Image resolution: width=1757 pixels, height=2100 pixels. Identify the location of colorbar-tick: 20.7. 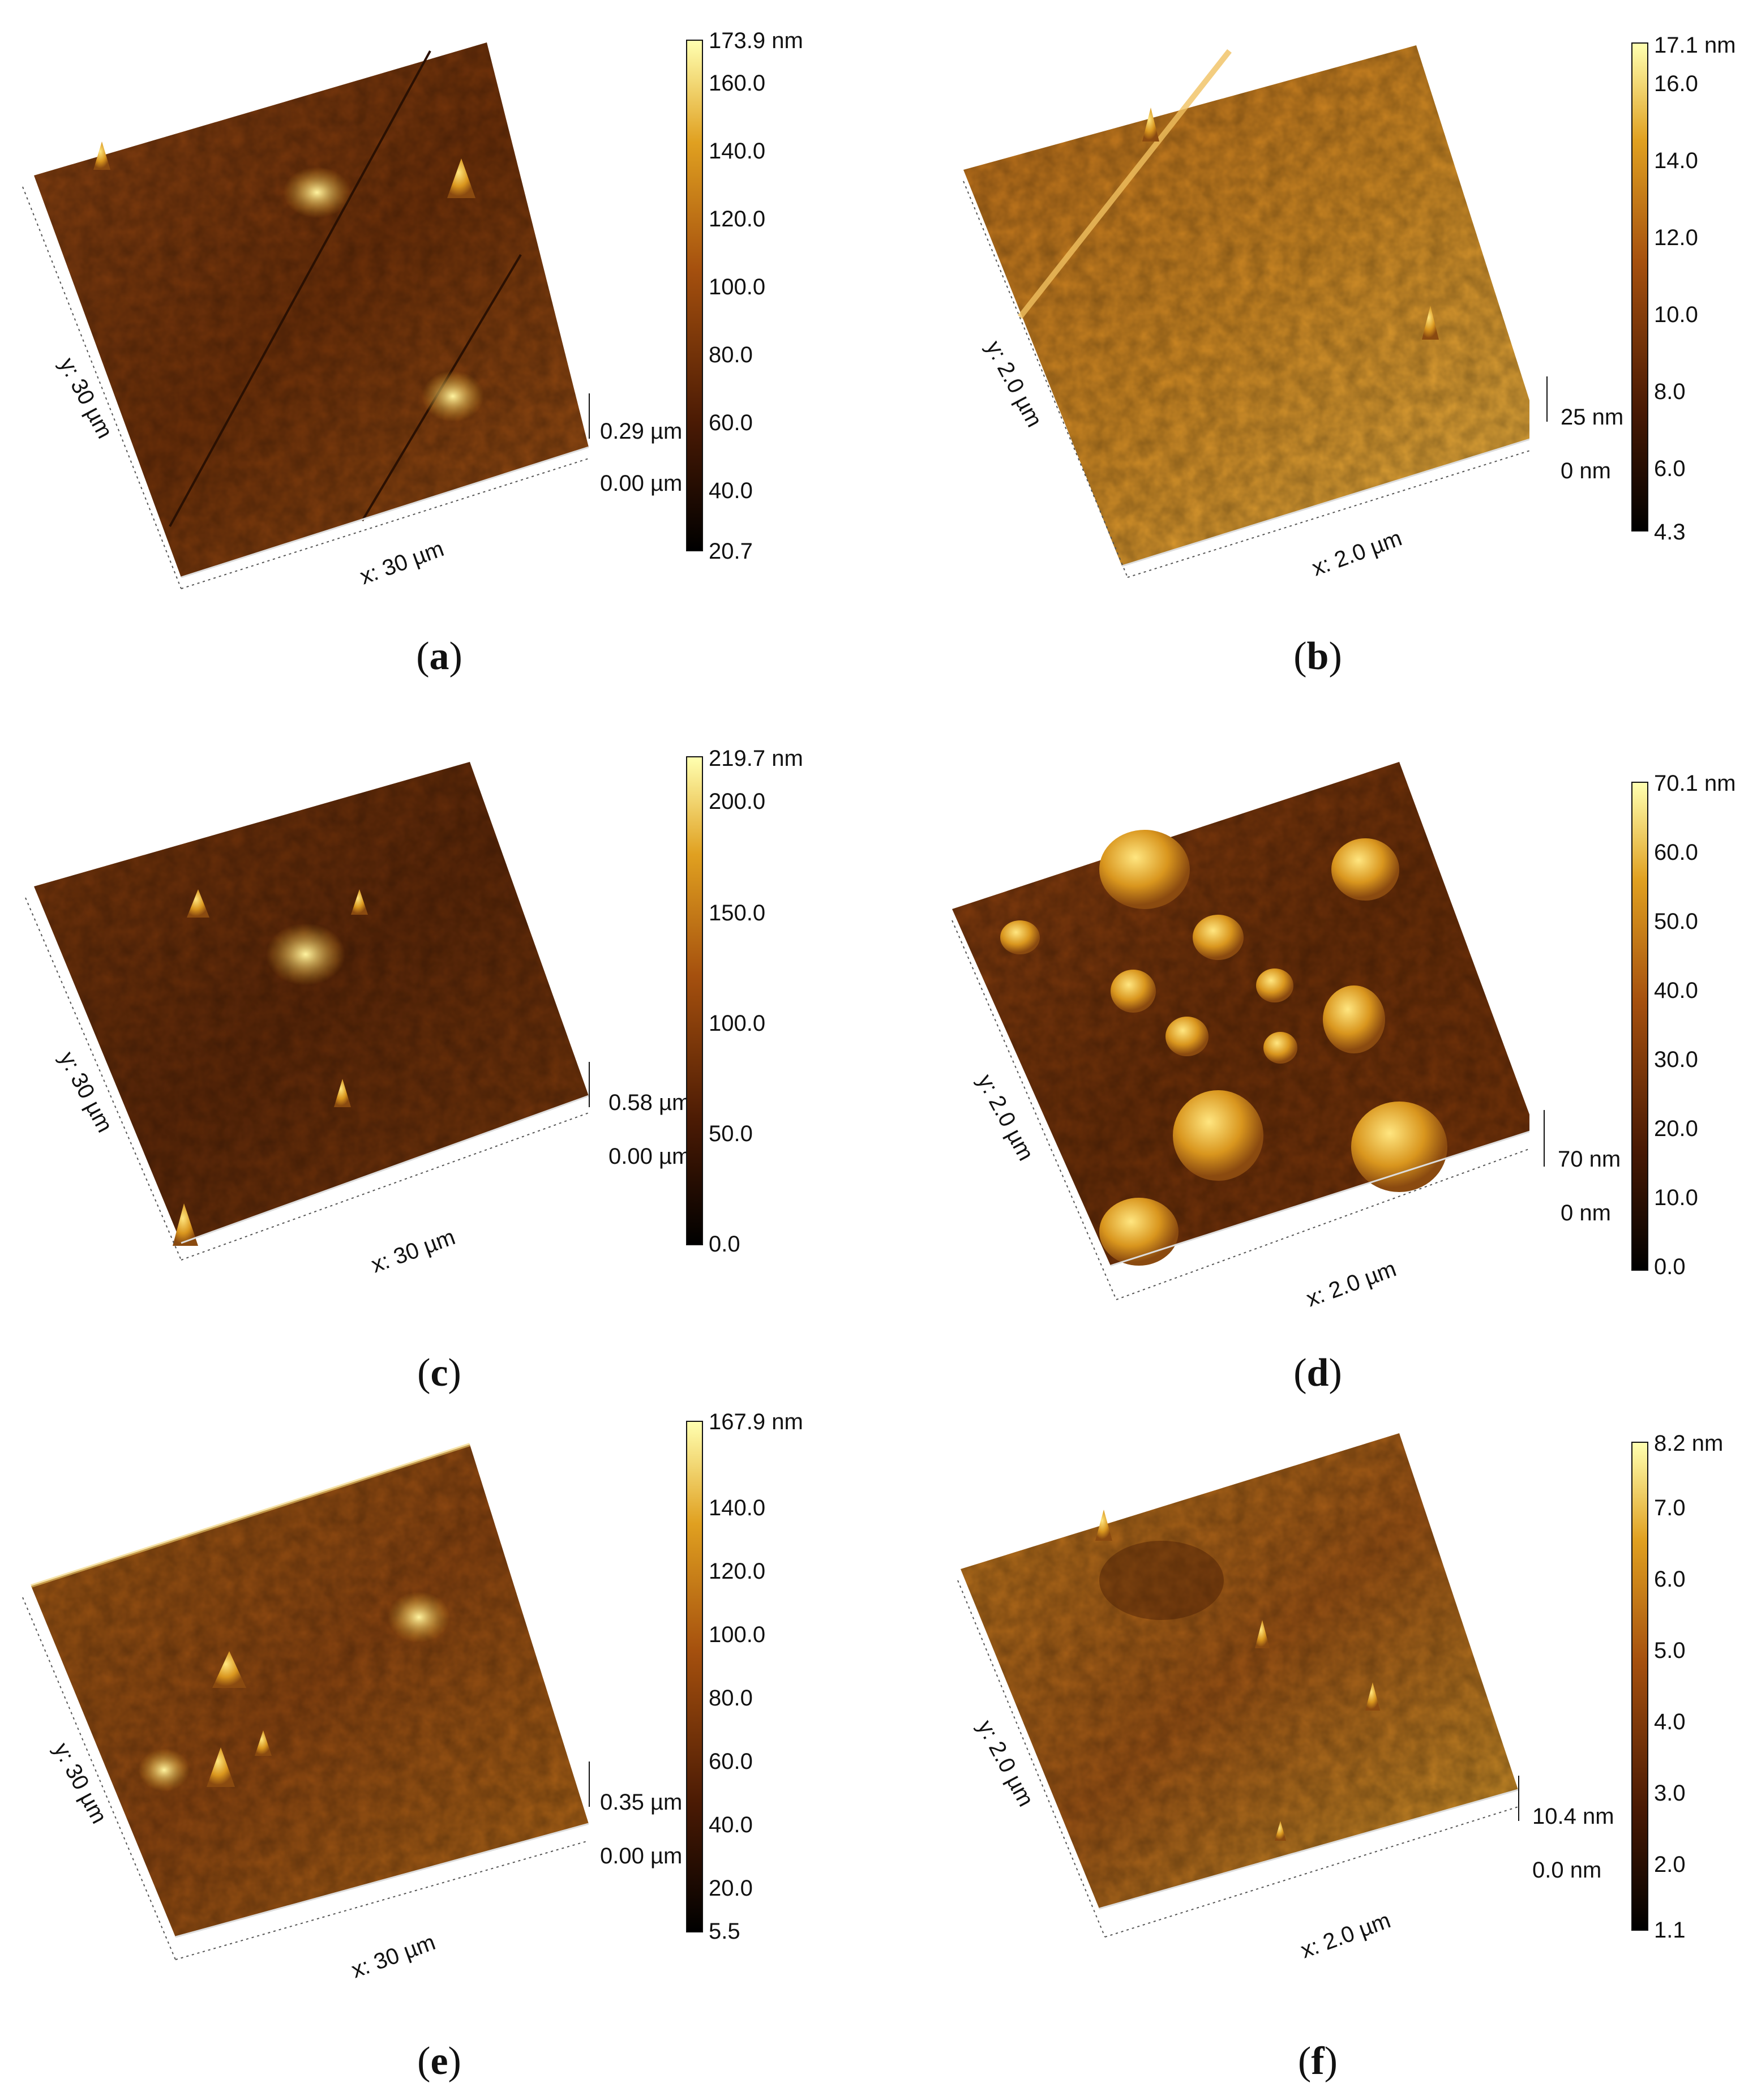
(731, 551).